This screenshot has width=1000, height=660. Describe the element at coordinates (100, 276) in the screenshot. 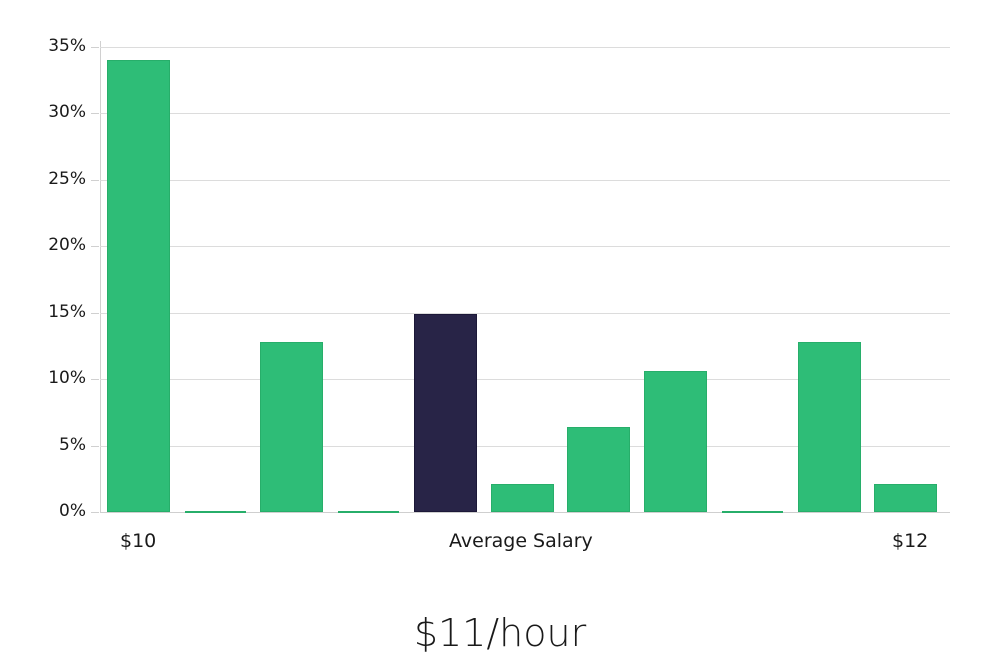

I see `y-axis-line` at that location.